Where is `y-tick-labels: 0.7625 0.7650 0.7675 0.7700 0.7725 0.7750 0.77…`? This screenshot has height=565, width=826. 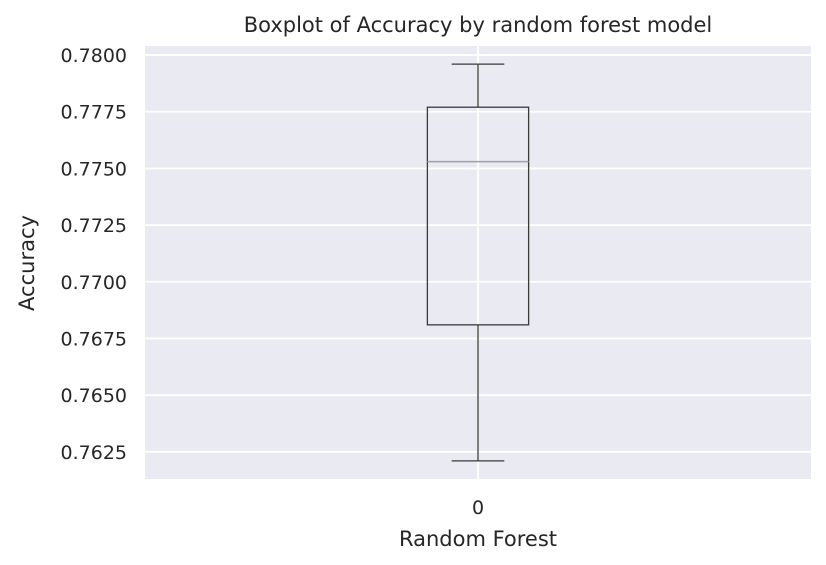
y-tick-labels: 0.7625 0.7650 0.7675 0.7700 0.7725 0.7750 0.77… is located at coordinates (94, 254).